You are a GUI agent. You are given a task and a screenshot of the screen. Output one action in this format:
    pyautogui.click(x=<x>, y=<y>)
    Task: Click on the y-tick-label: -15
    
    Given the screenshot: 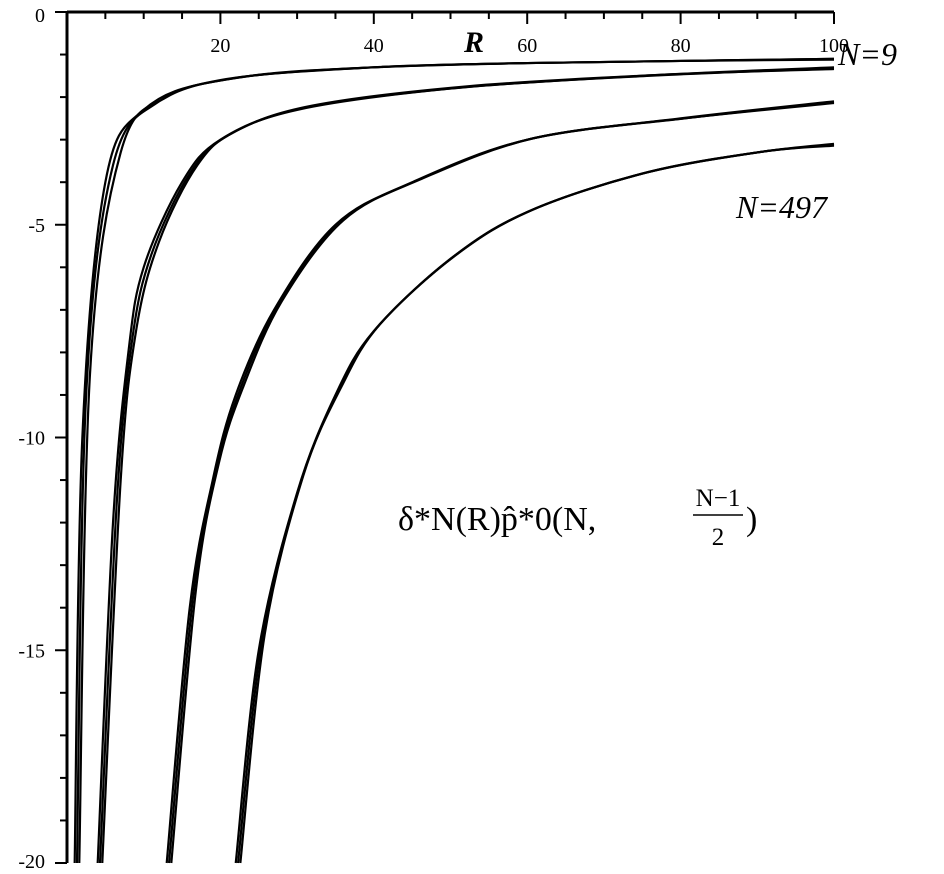 What is the action you would take?
    pyautogui.click(x=31, y=651)
    